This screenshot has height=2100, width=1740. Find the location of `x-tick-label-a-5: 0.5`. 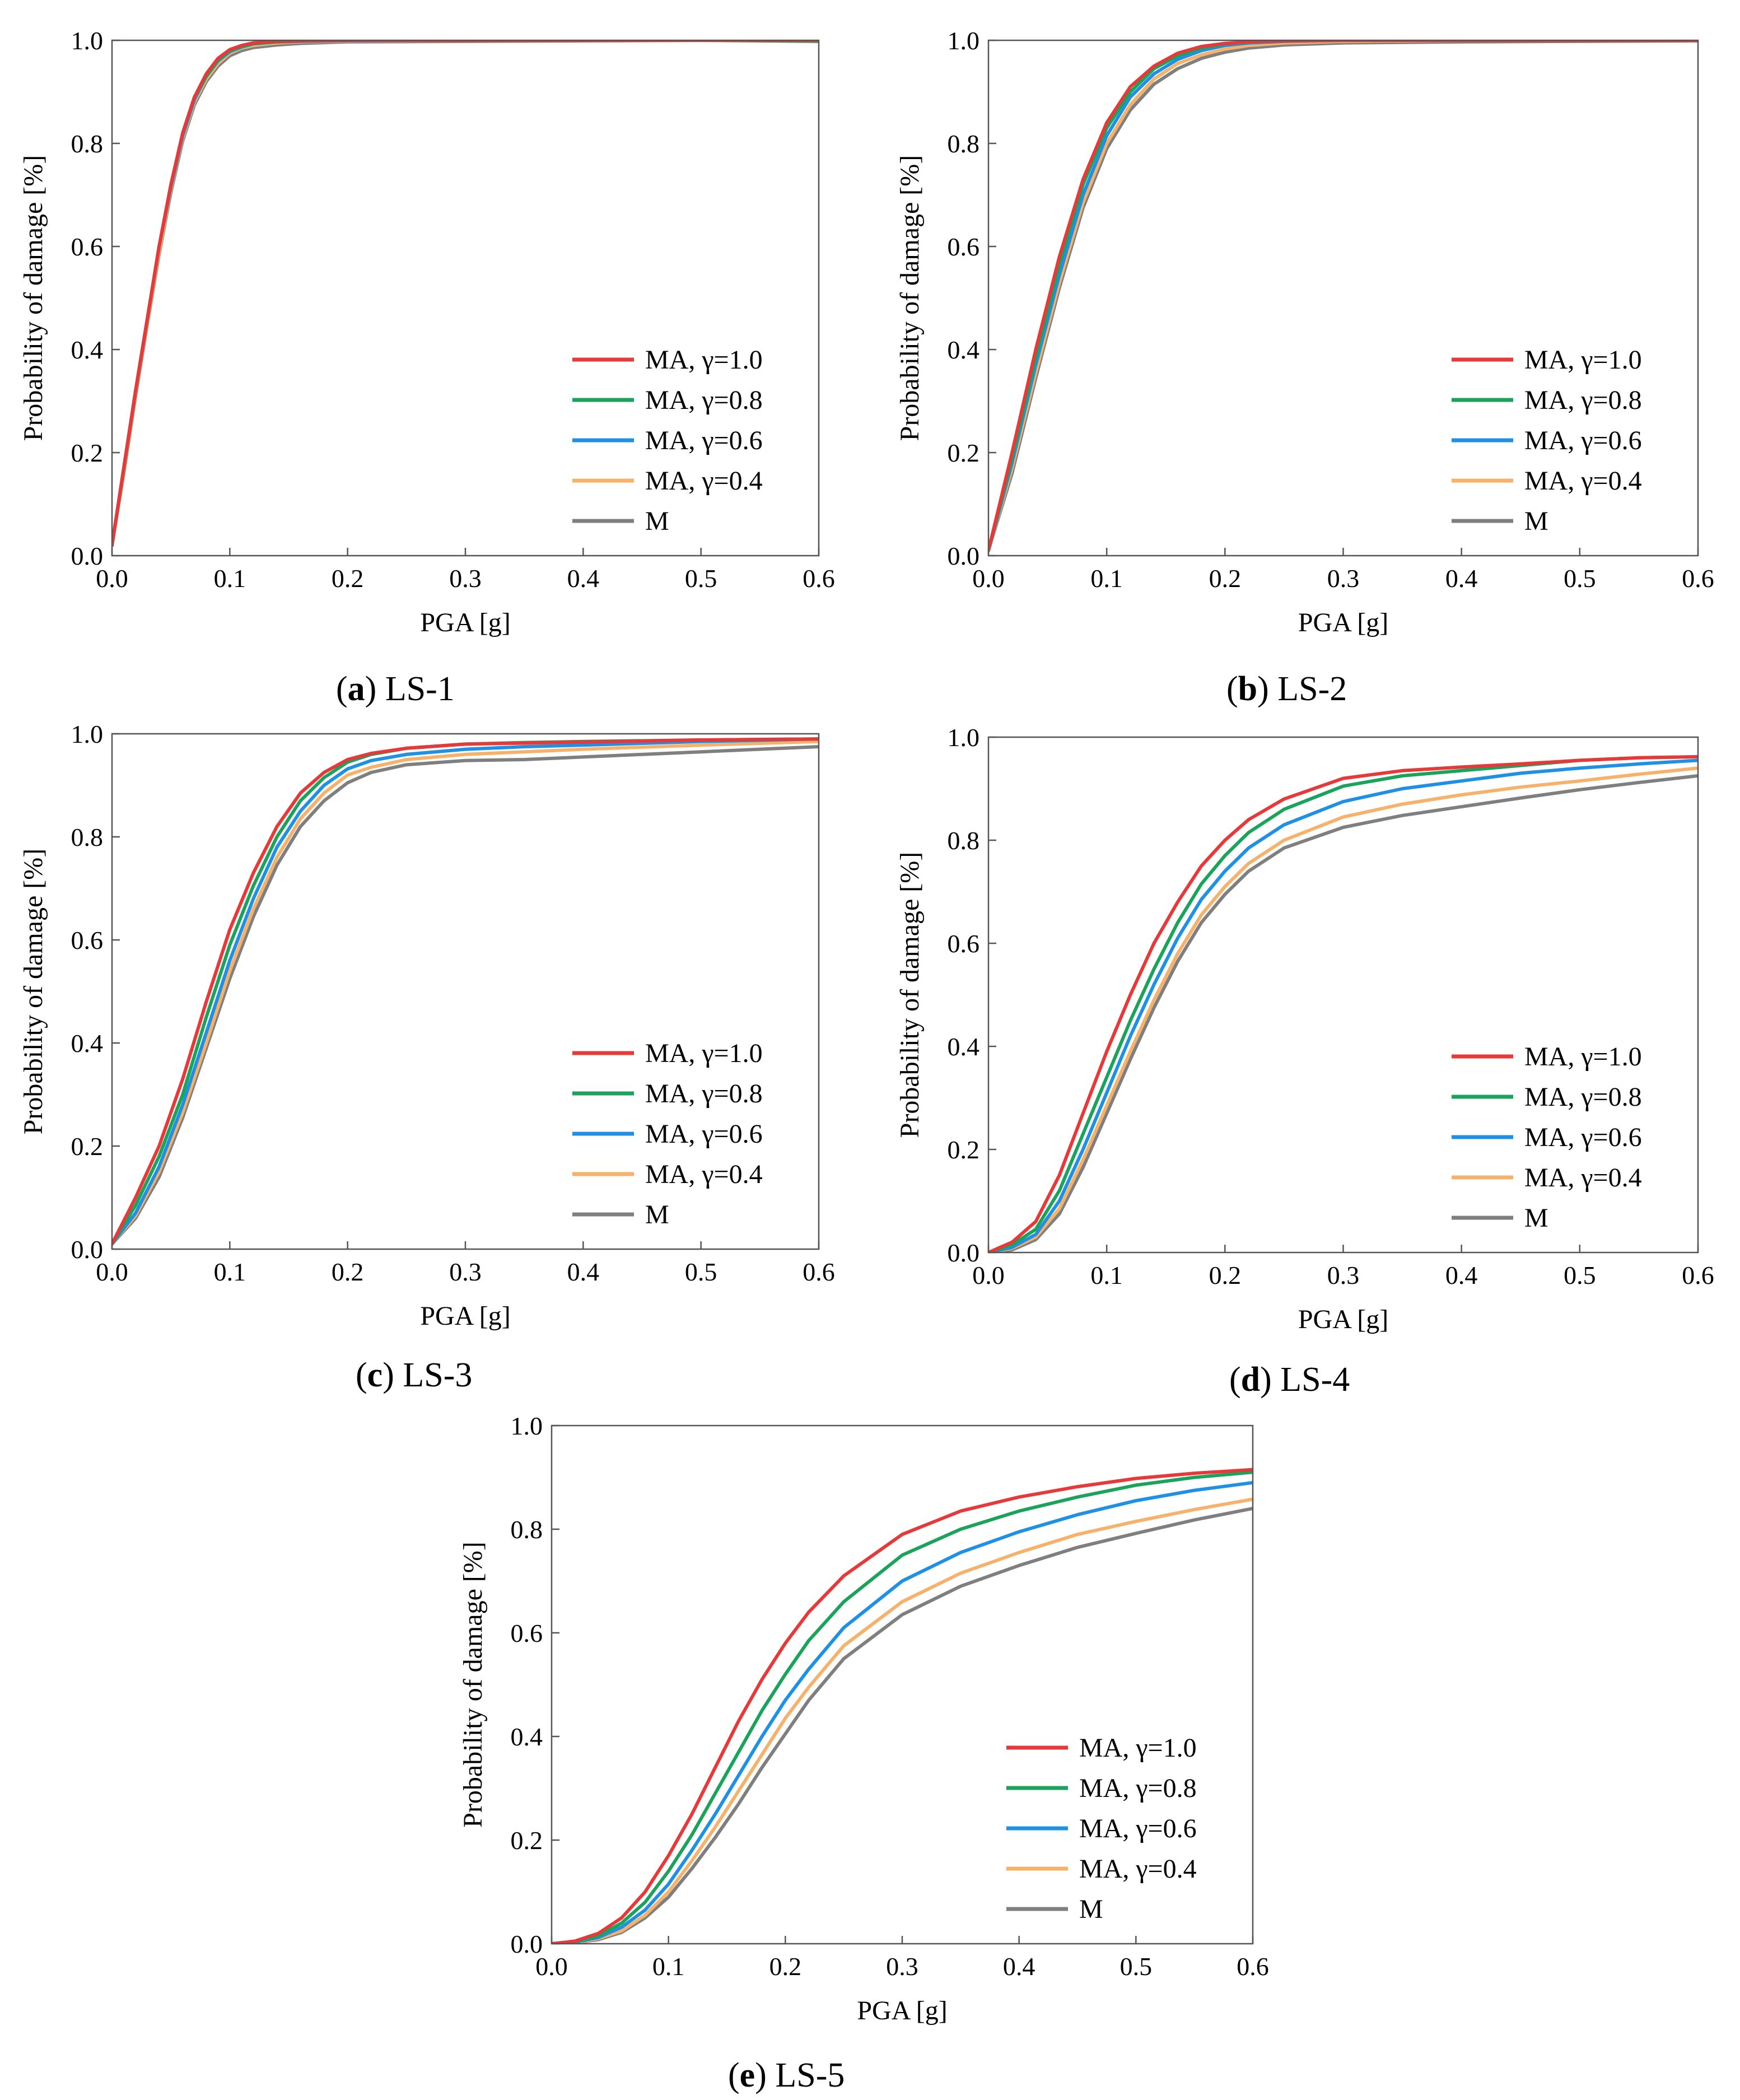

x-tick-label-a-5: 0.5 is located at coordinates (701, 578).